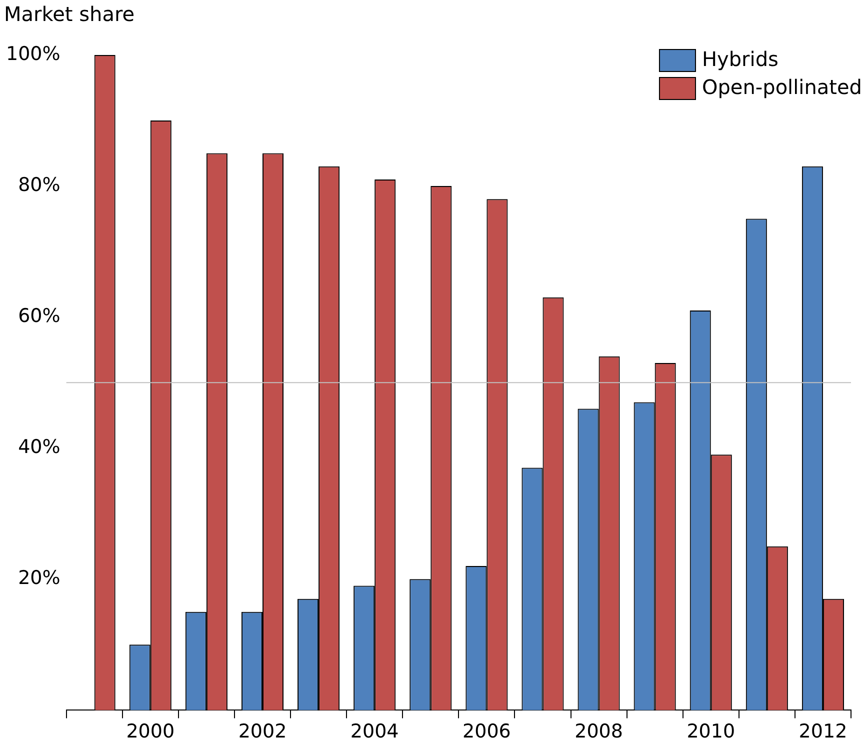 This screenshot has width=863, height=747. What do you see at coordinates (39, 316) in the screenshot?
I see `y-tick-label: 60%` at bounding box center [39, 316].